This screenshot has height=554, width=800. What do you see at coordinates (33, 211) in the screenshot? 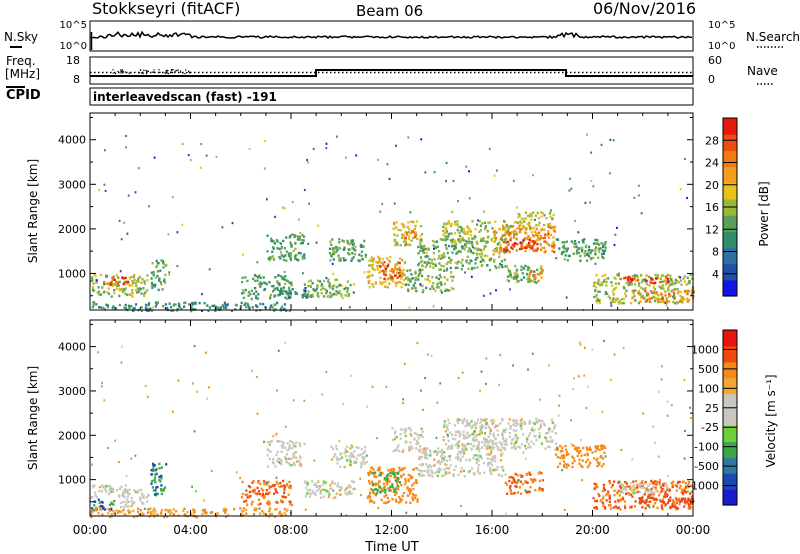
I see `power-ylabel: Slant Range [km]` at bounding box center [33, 211].